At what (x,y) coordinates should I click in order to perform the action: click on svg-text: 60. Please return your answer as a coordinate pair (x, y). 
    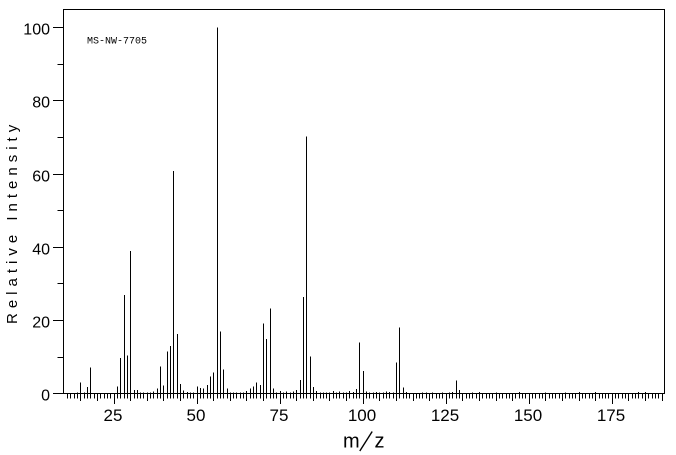
    Looking at the image, I should click on (41, 177).